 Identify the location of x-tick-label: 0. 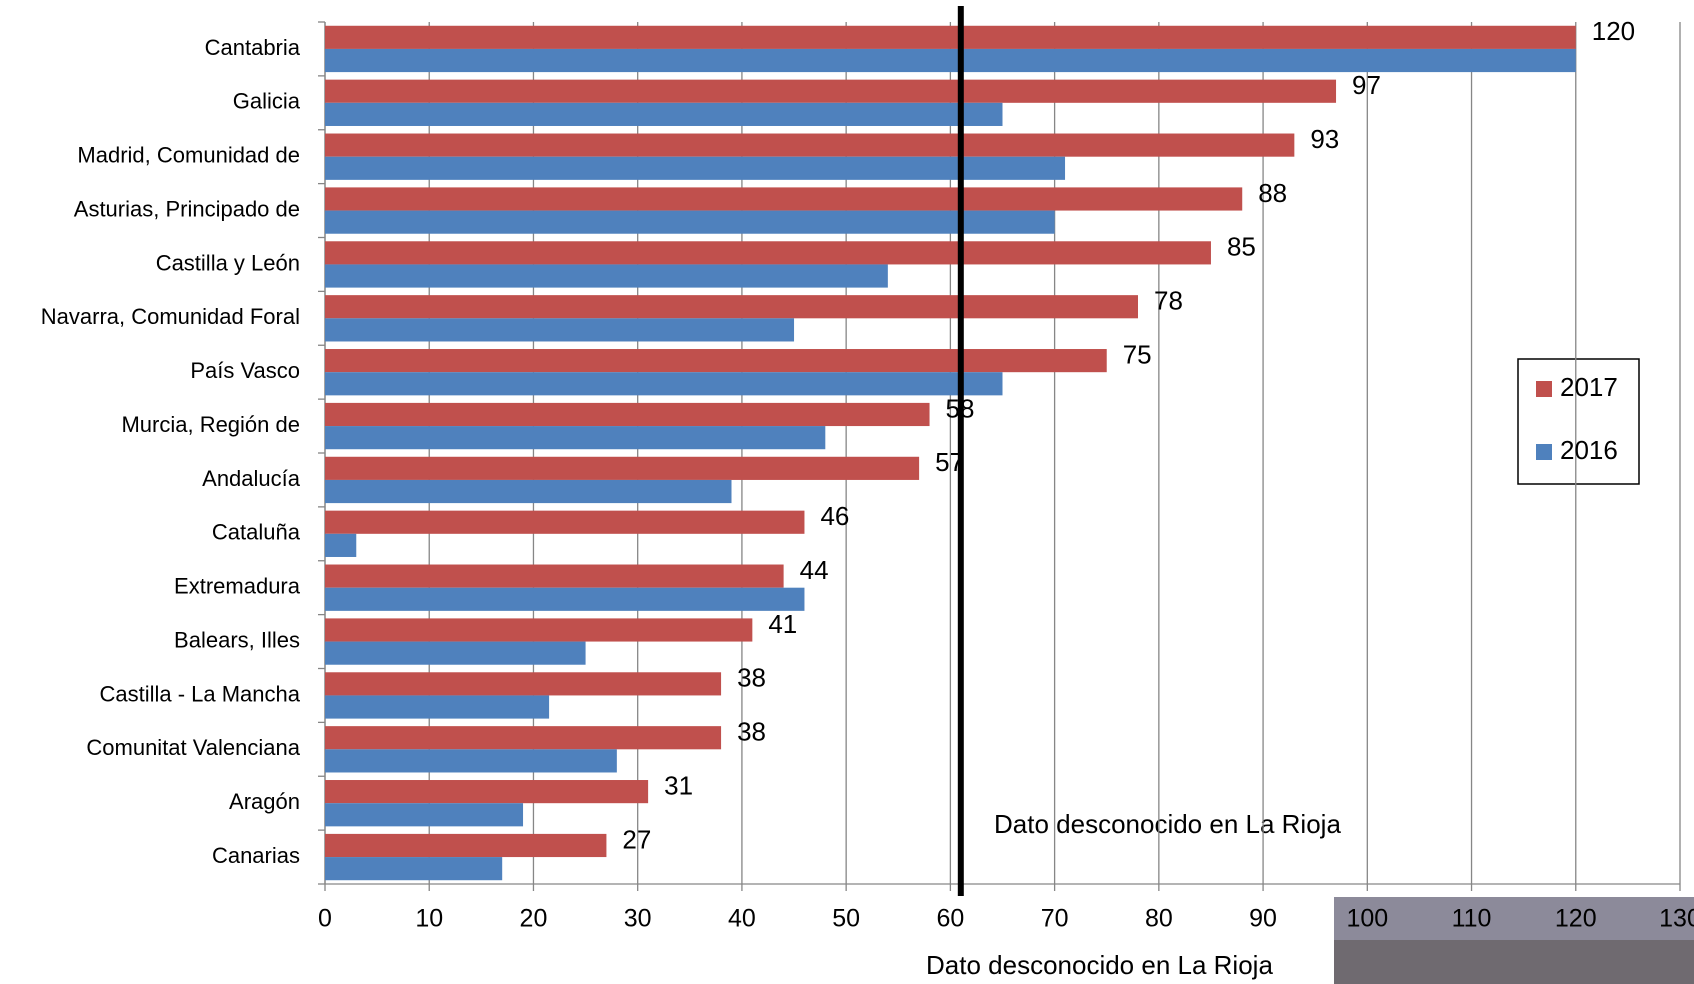
(325, 919).